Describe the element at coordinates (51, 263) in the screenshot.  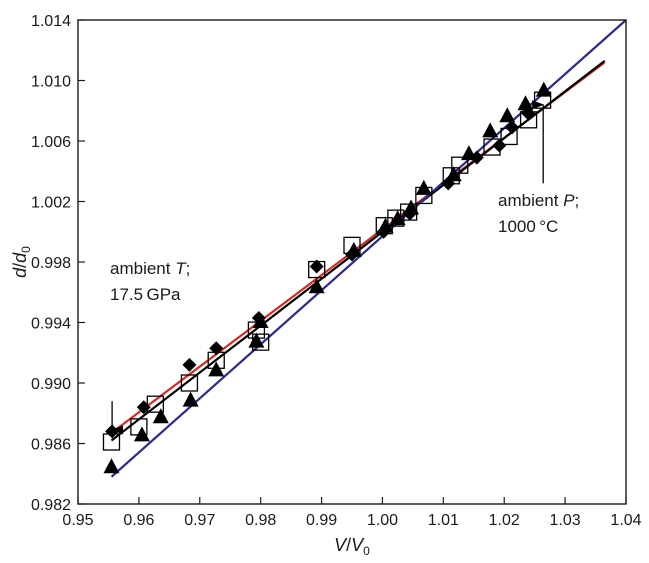
I see `y-tick-label: 0.998` at that location.